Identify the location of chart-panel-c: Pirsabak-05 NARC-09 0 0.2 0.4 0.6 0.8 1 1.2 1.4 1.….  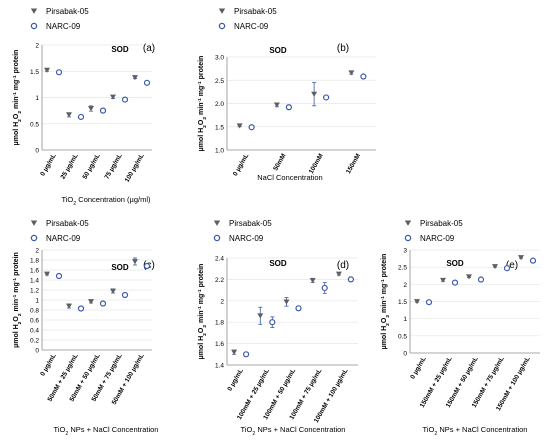
(85, 328).